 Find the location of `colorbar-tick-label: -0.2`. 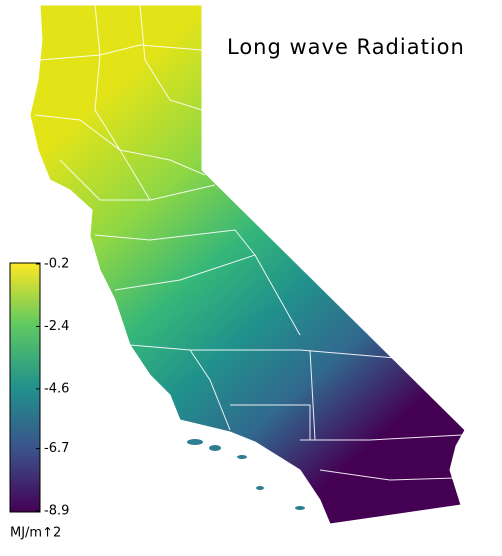

colorbar-tick-label: -0.2 is located at coordinates (56, 264).